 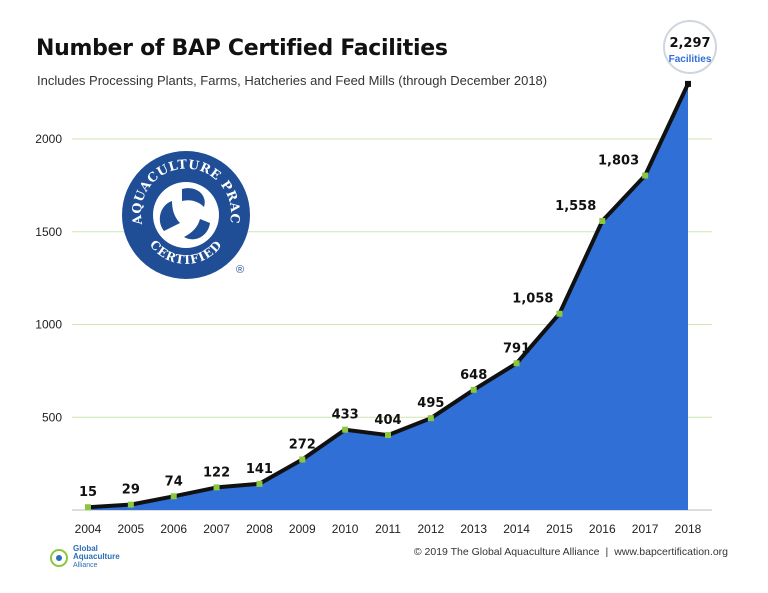 I want to click on data-label-2012: 495, so click(x=430, y=403).